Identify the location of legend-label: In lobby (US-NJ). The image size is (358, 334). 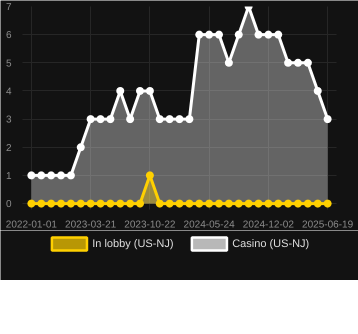
(133, 244).